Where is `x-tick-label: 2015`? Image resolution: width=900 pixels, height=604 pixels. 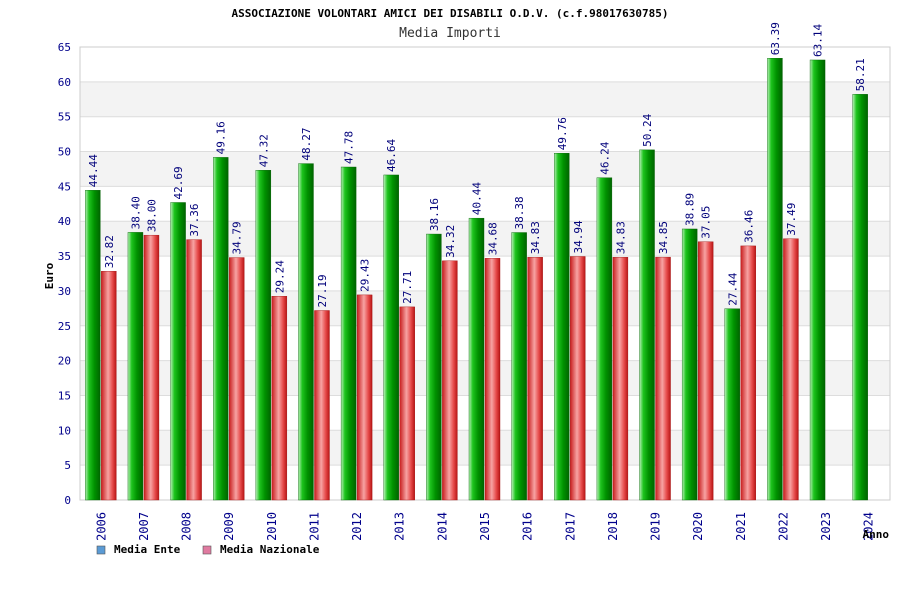 x-tick-label: 2015 is located at coordinates (485, 526).